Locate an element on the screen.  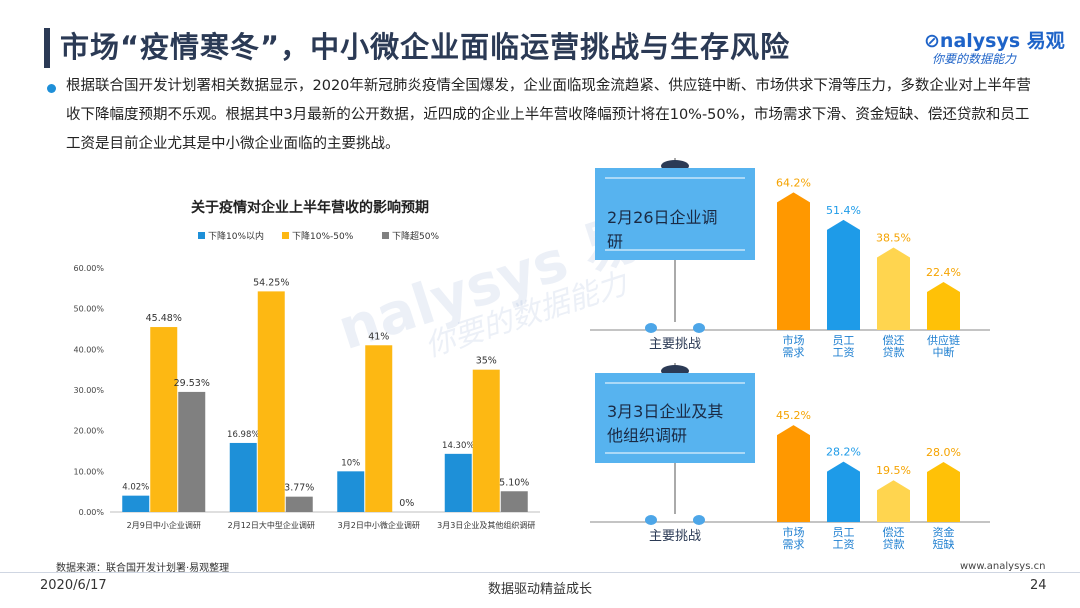
data-label-2-3: 5.10% is located at coordinates (514, 482).